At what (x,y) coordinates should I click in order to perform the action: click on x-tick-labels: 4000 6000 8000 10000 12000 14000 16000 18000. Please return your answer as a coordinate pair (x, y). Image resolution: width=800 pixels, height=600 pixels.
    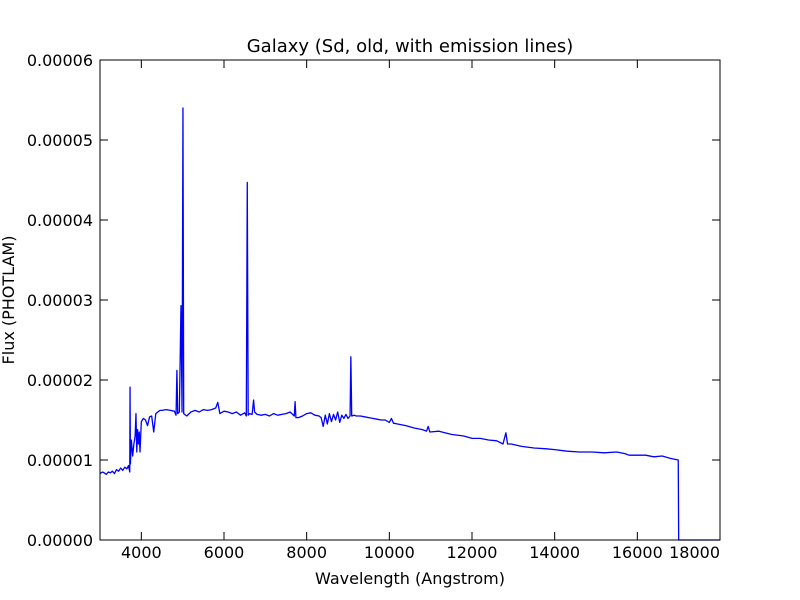
    Looking at the image, I should click on (420, 552).